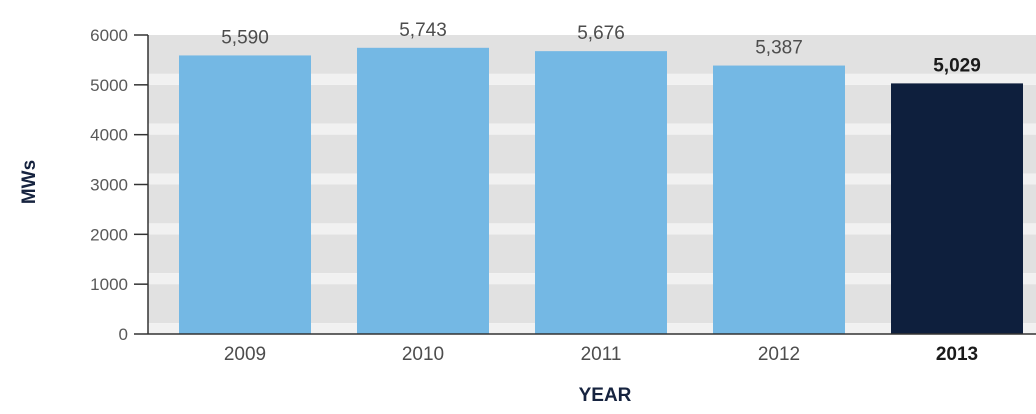 The image size is (1036, 414). I want to click on bar-2012, so click(779, 199).